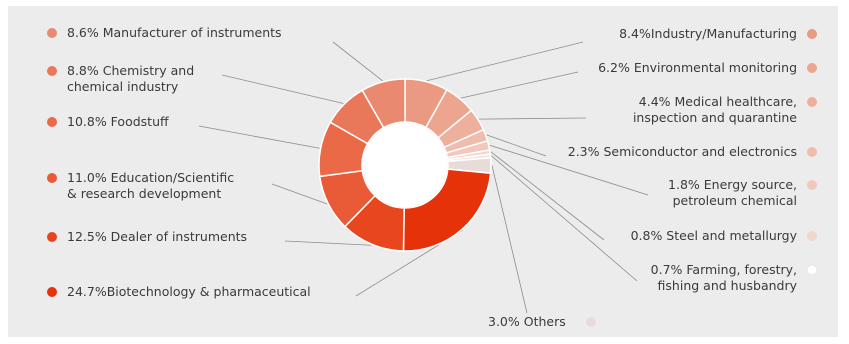 This screenshot has width=849, height=344. I want to click on label-others: 3.0% Others, so click(527, 321).